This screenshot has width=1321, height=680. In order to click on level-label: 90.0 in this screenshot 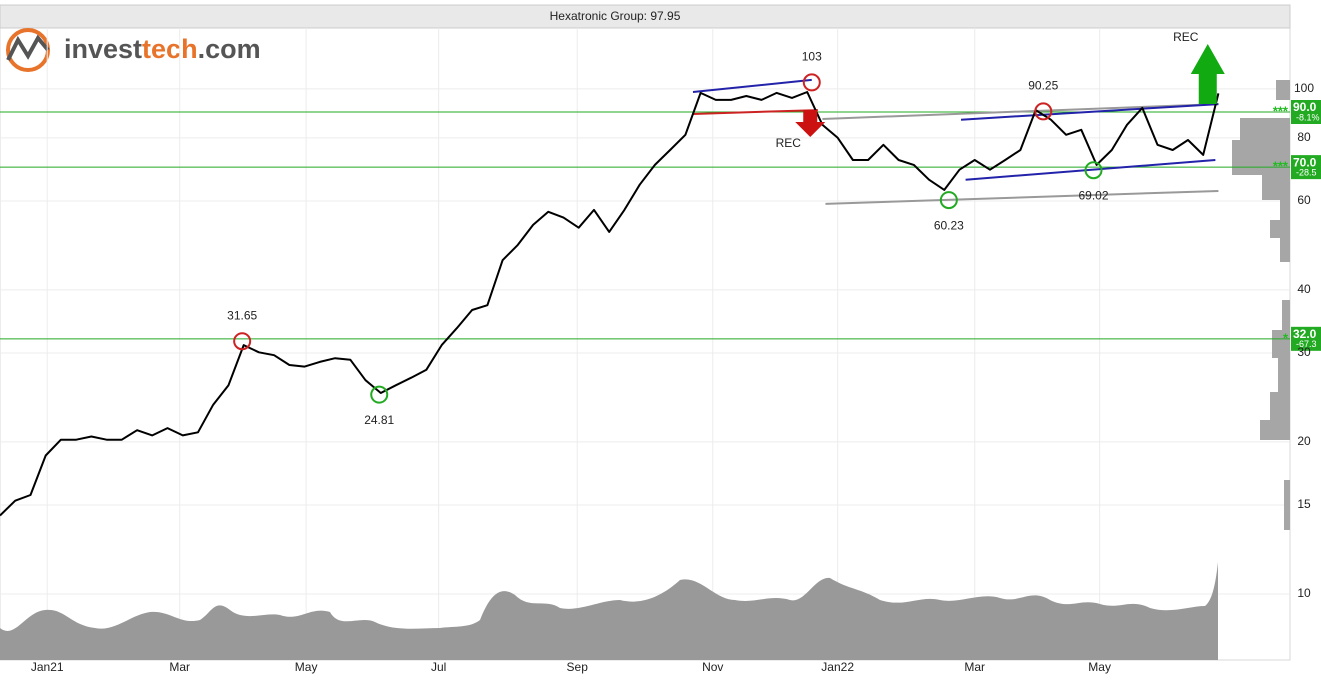, I will do `click(1305, 107)`.